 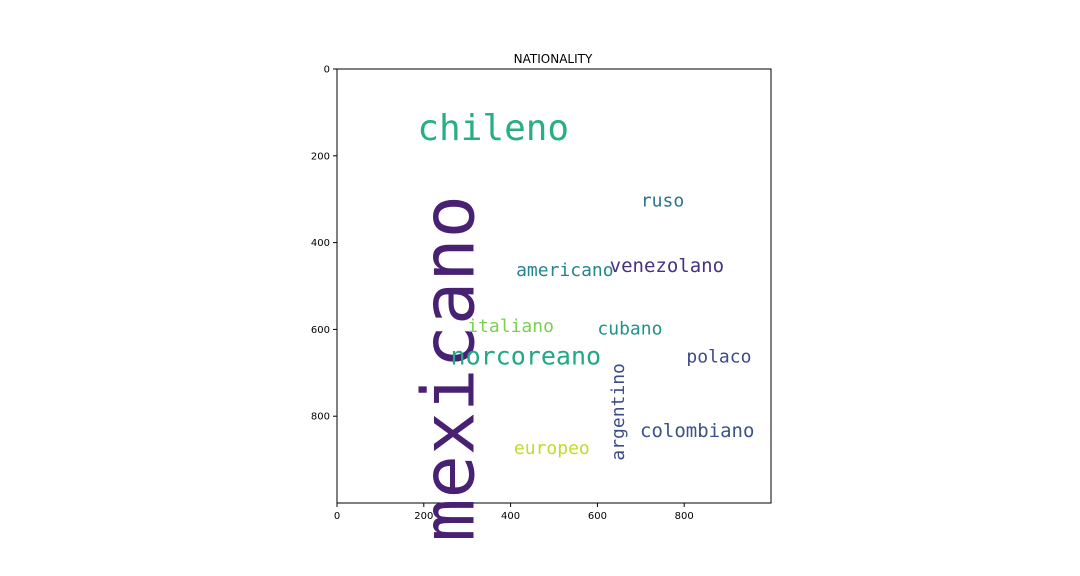 I want to click on y-tick-label: 600, so click(x=320, y=330).